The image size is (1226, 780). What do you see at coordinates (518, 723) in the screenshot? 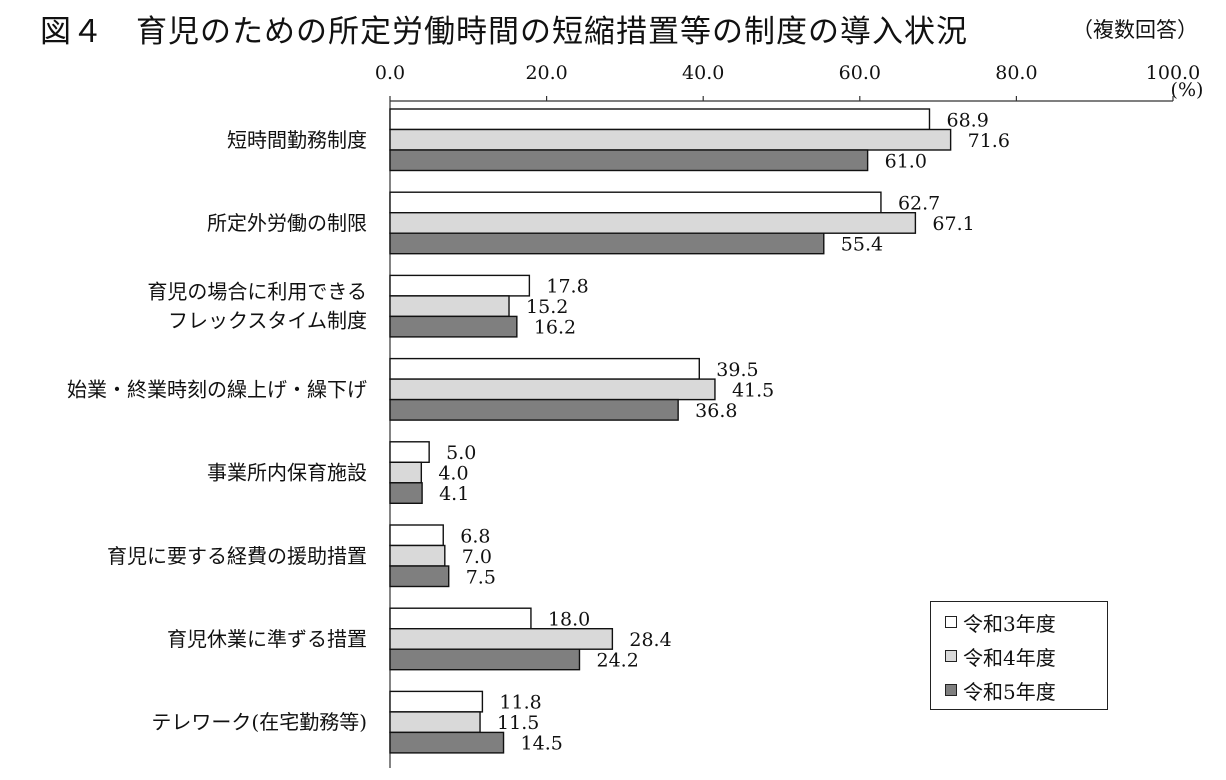
I see `value-label: 11.5` at bounding box center [518, 723].